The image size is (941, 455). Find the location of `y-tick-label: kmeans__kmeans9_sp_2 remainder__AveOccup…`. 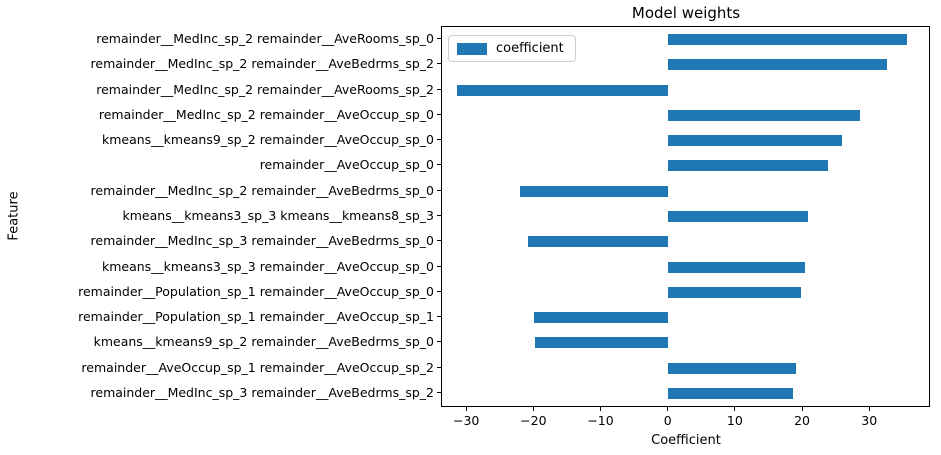

y-tick-label: kmeans__kmeans9_sp_2 remainder__AveOccup… is located at coordinates (267, 140).